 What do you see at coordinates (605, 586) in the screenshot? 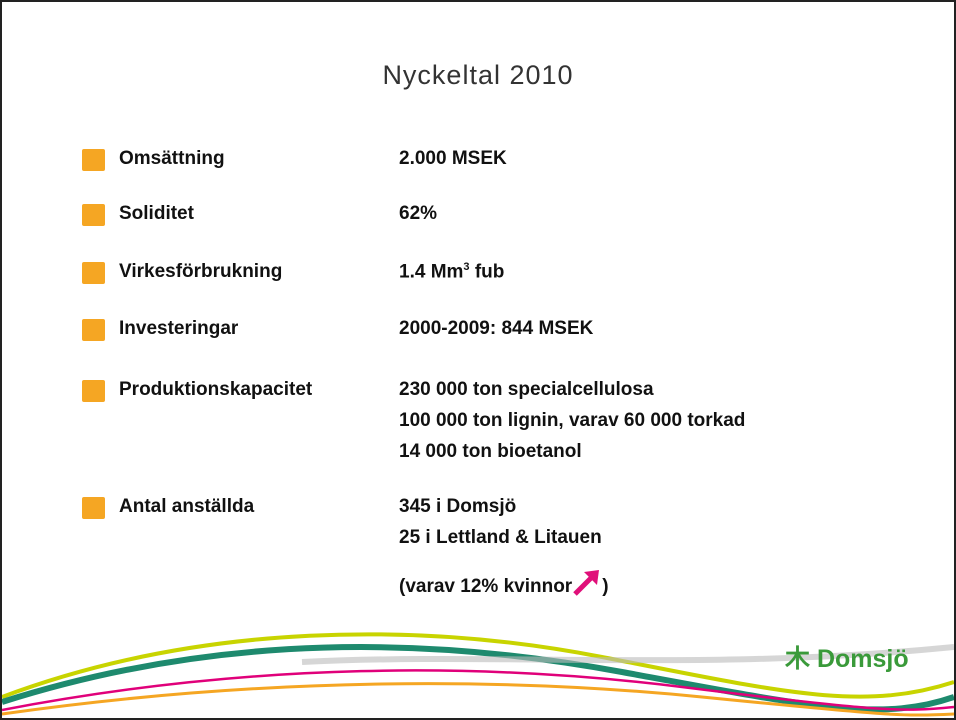
I see `value-text: )` at bounding box center [605, 586].